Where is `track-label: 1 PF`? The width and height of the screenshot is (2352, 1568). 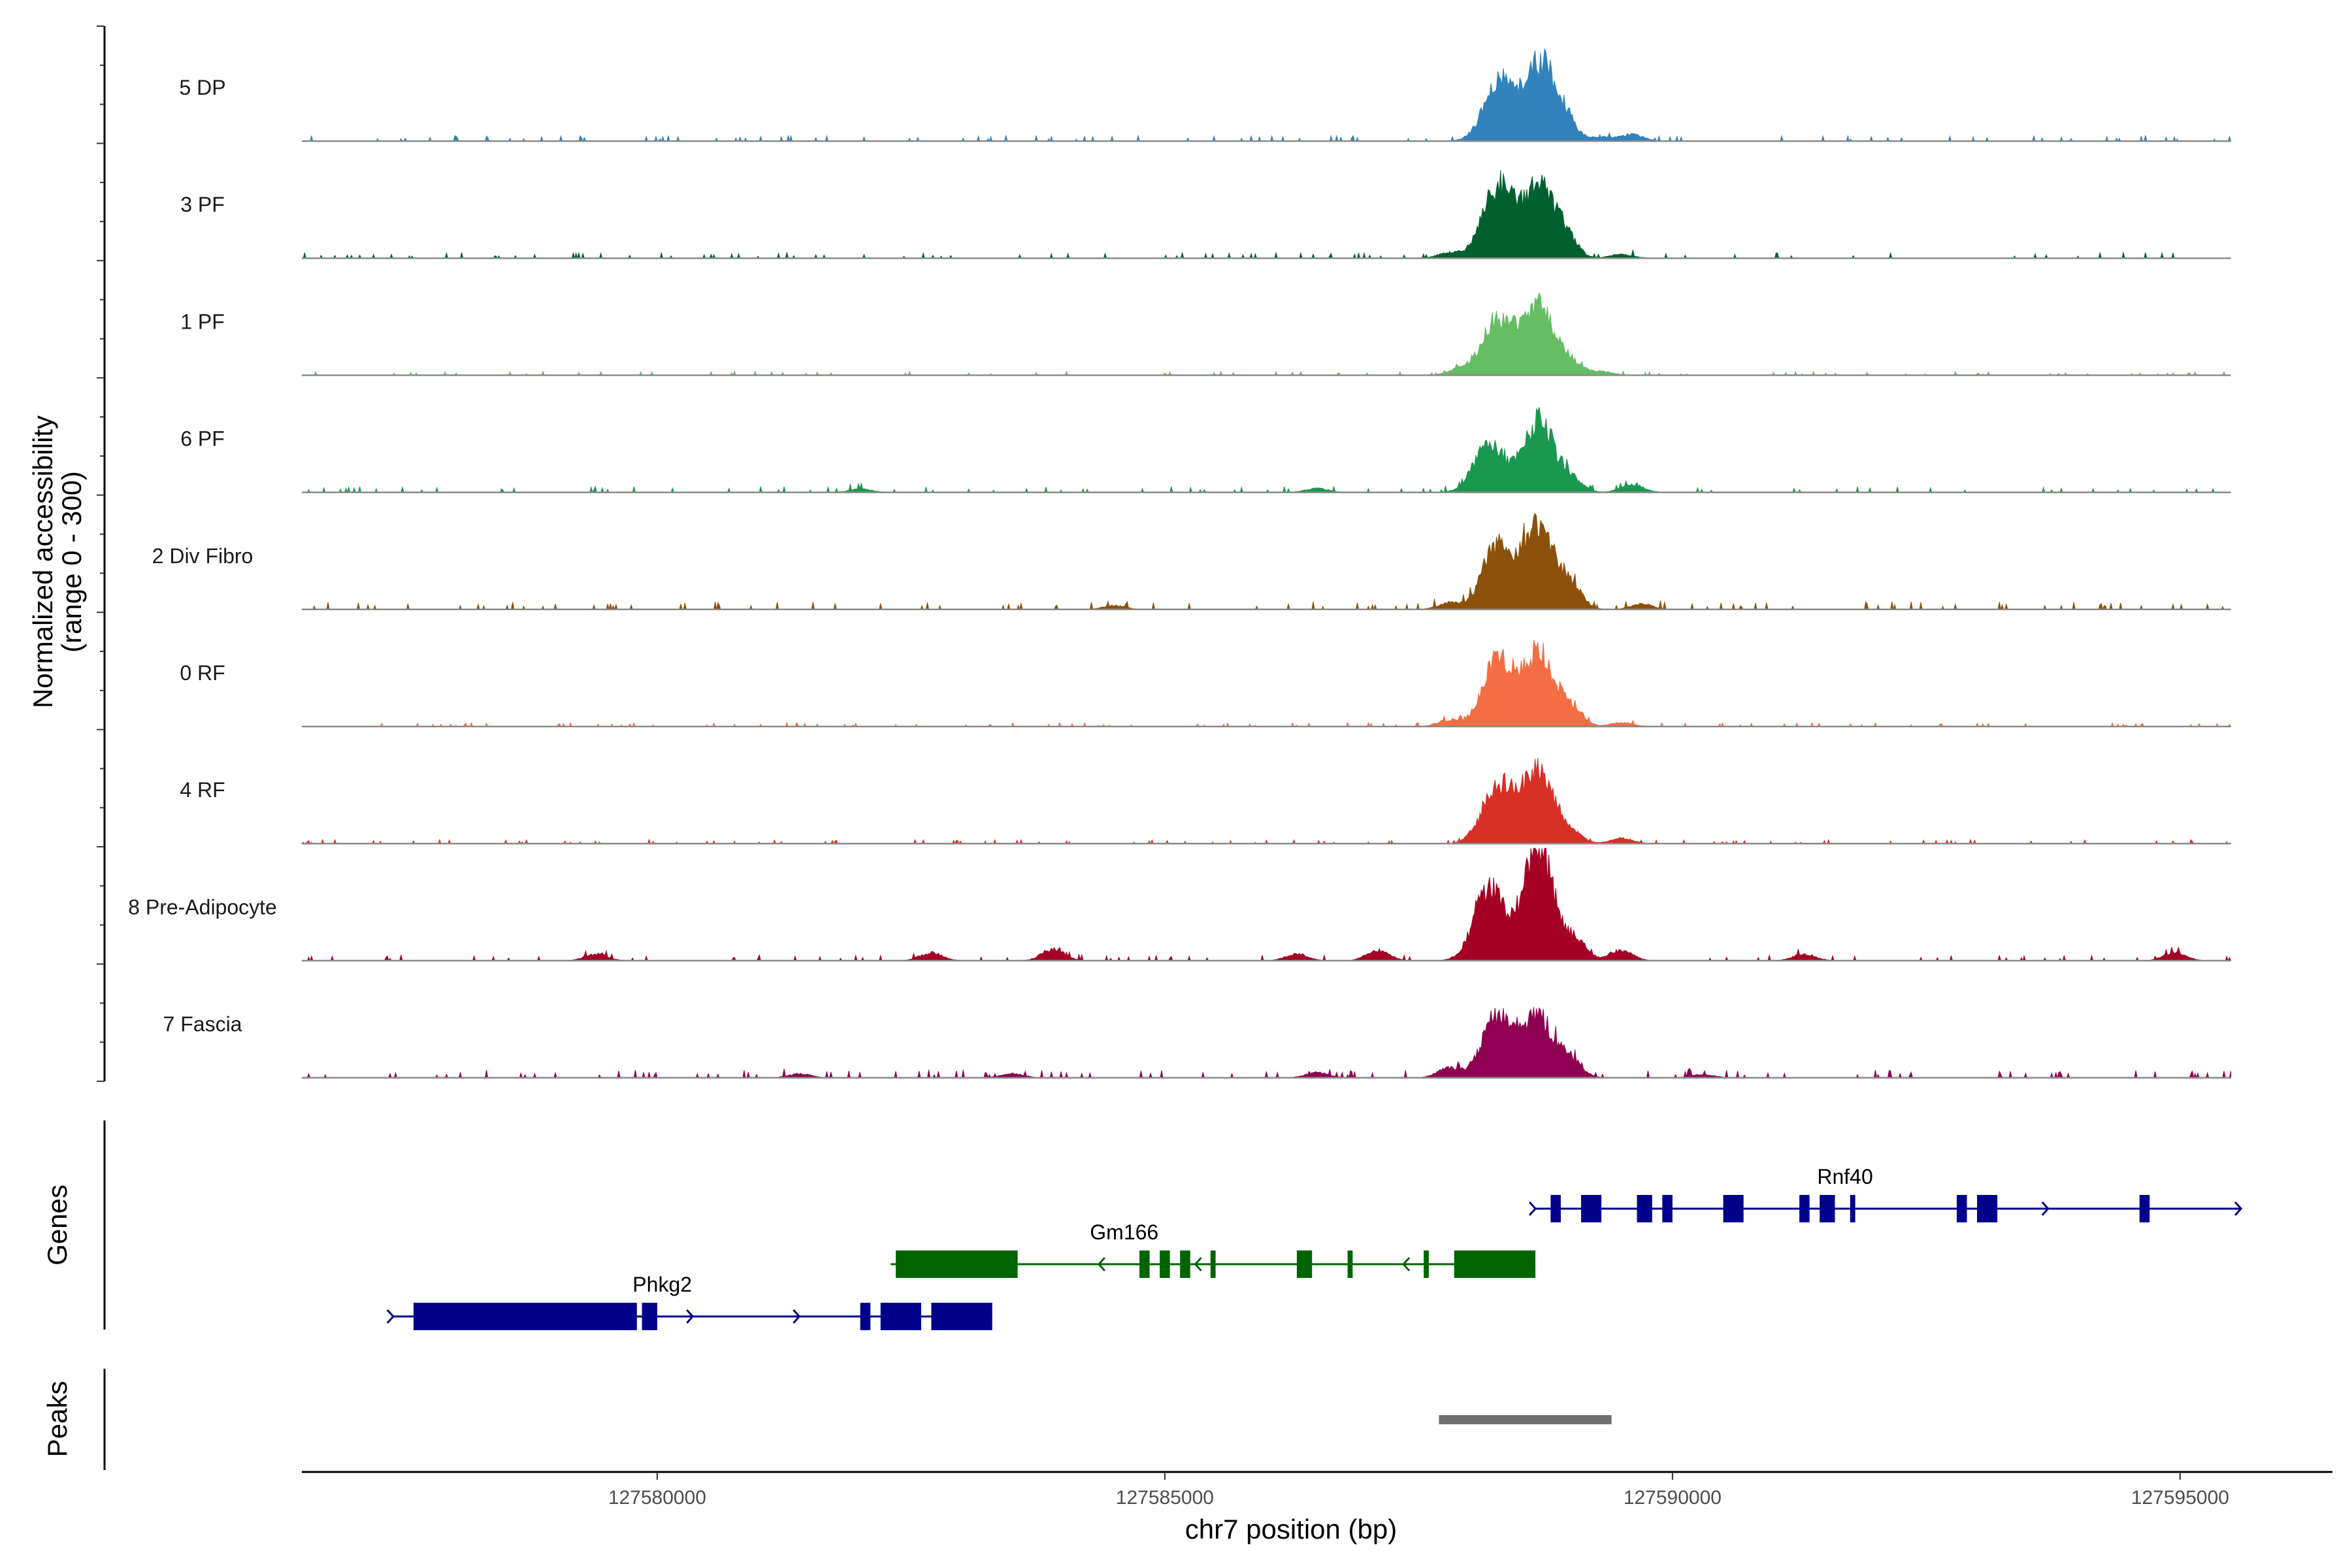 track-label: 1 PF is located at coordinates (202, 321).